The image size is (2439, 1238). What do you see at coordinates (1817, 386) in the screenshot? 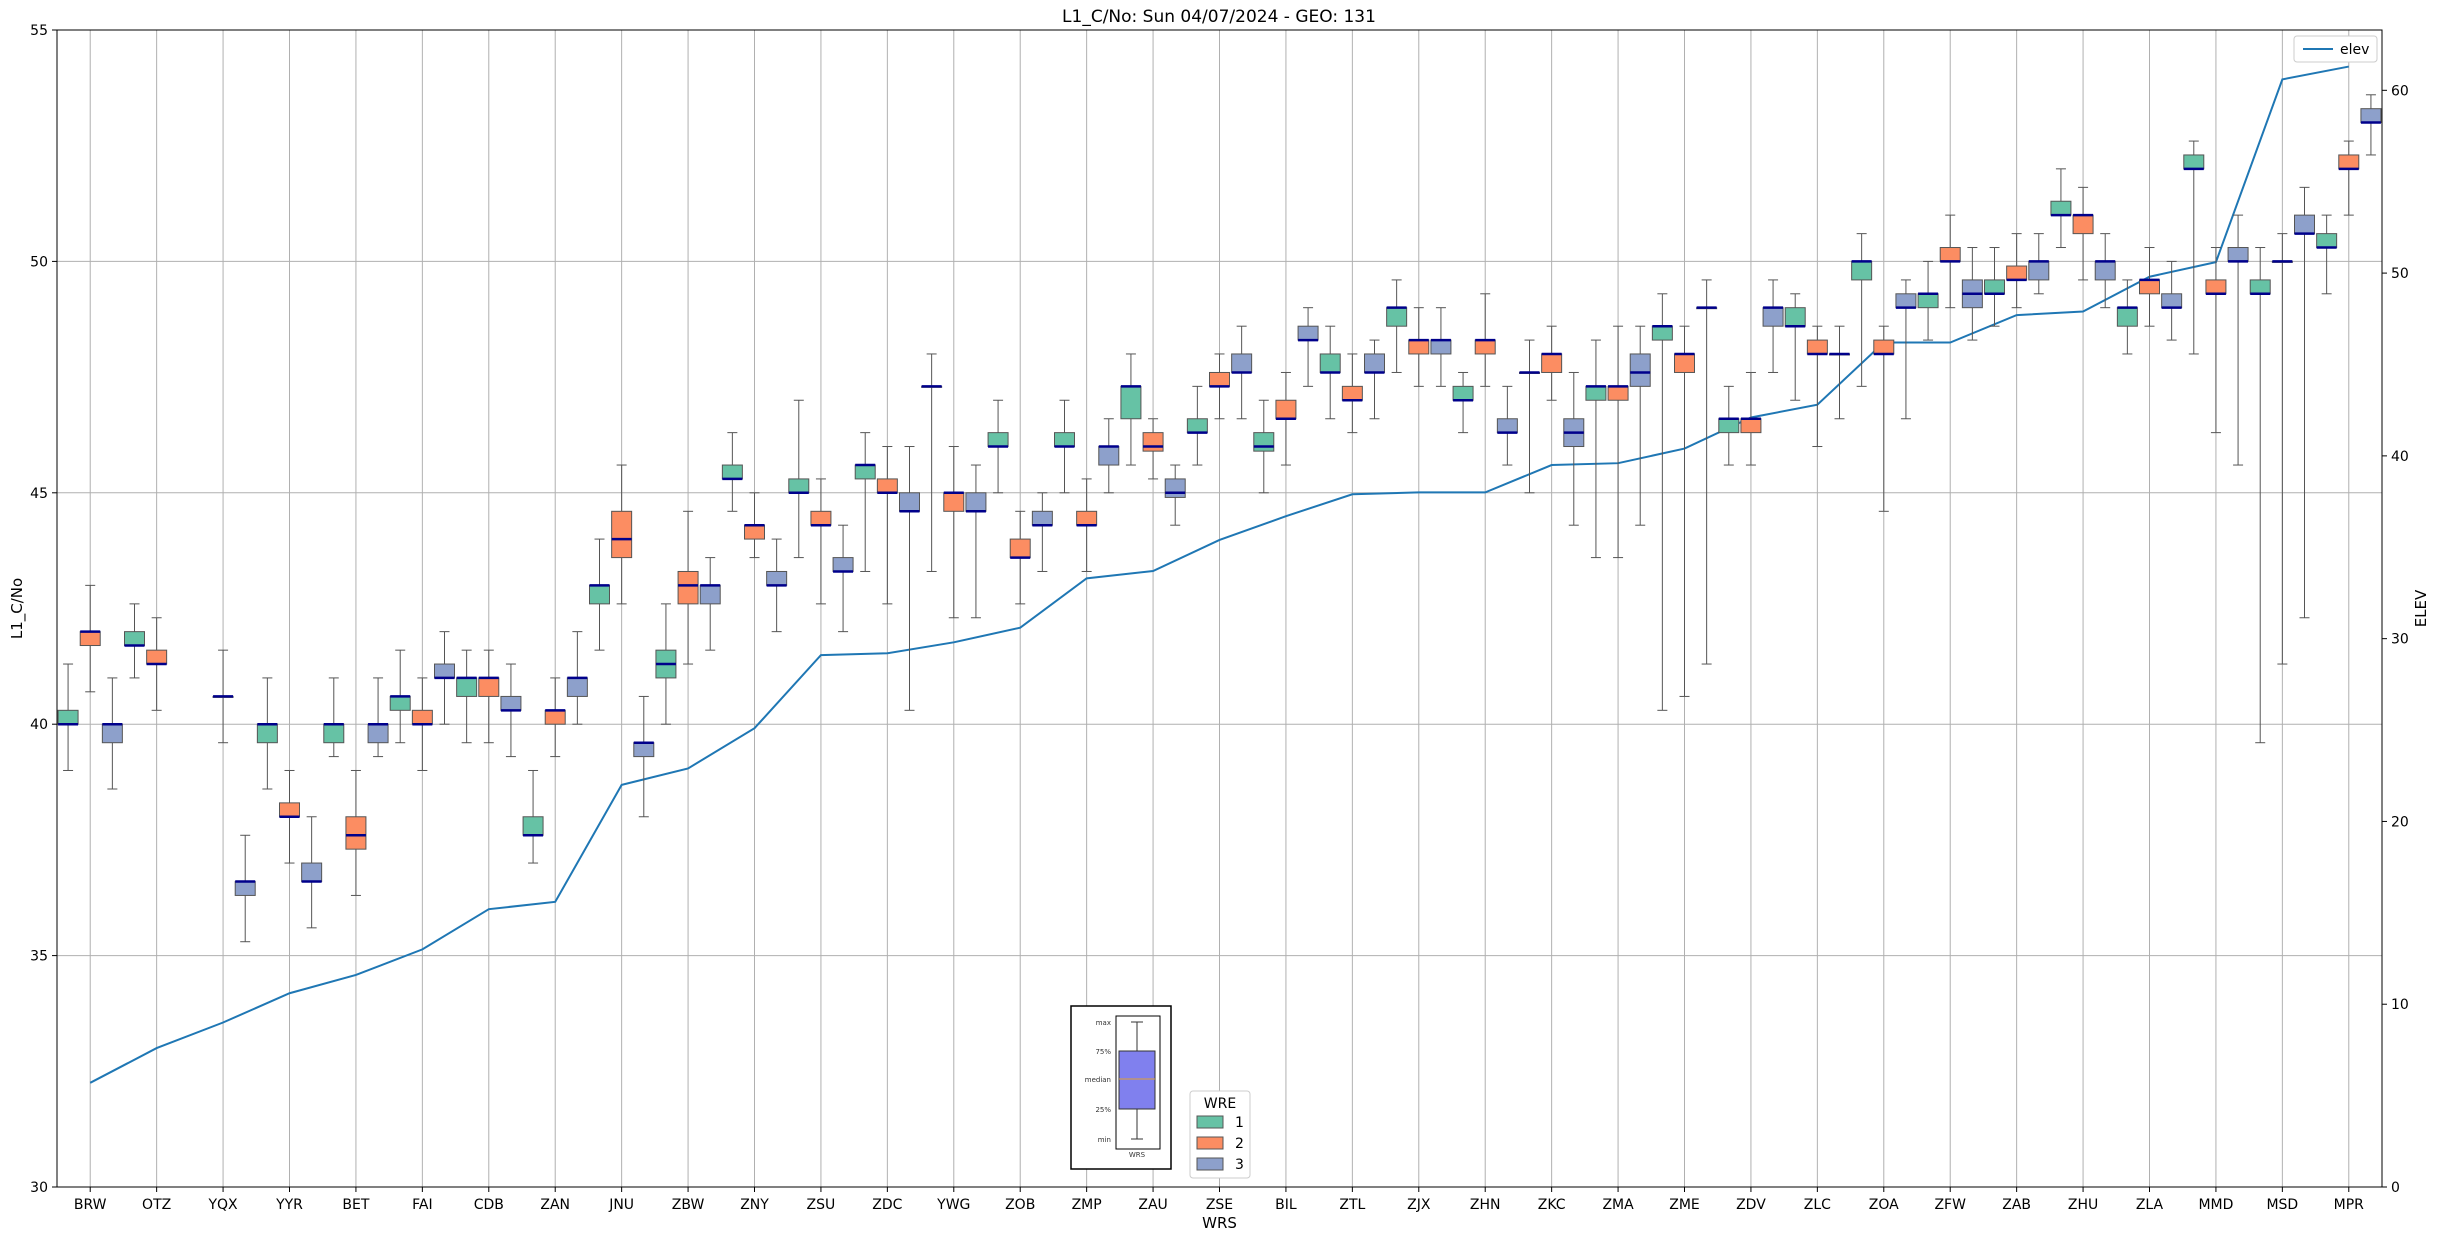
I see `box-zlc-wre2` at bounding box center [1817, 386].